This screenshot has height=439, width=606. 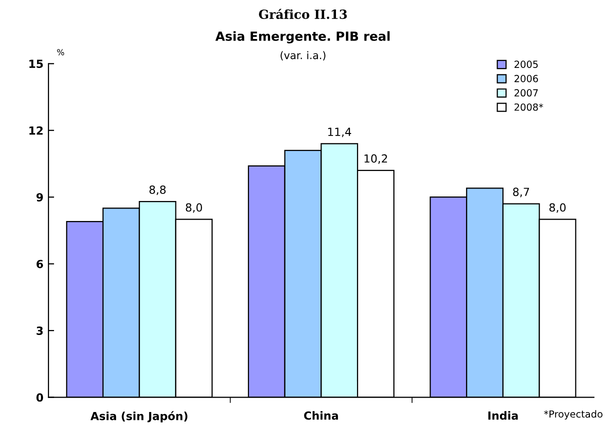 What do you see at coordinates (375, 159) in the screenshot?
I see `data-label: 10,2` at bounding box center [375, 159].